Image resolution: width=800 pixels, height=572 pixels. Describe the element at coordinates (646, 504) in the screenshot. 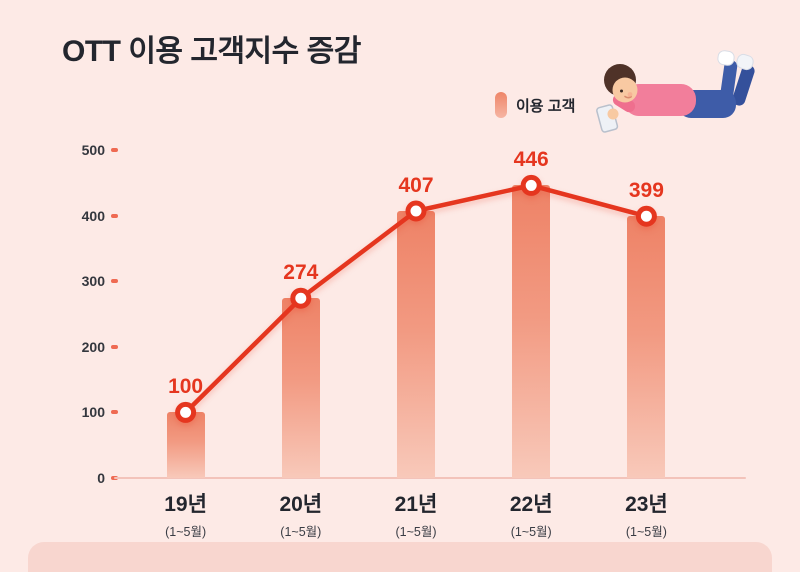

I see `x-tick-label: 23년` at that location.